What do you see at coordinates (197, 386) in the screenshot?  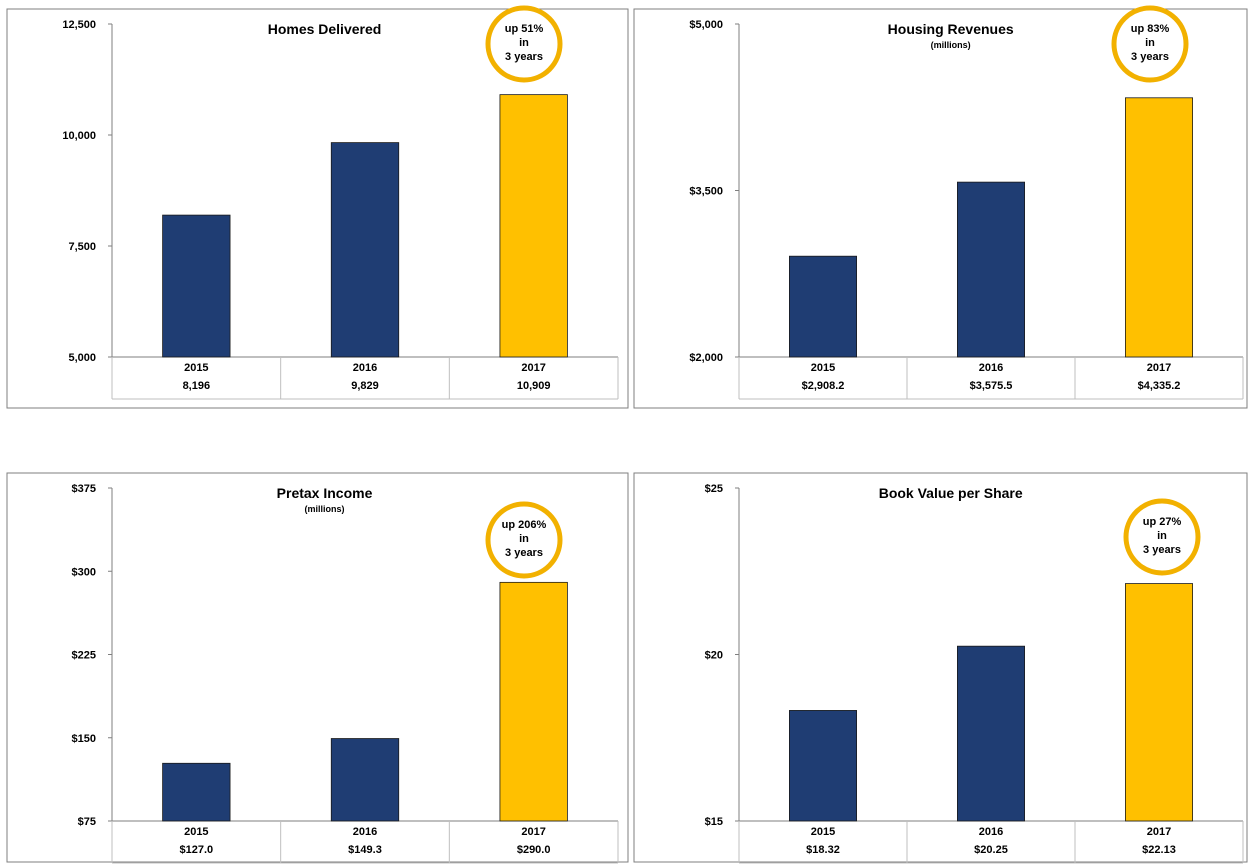 I see `value-label: 8,196` at bounding box center [197, 386].